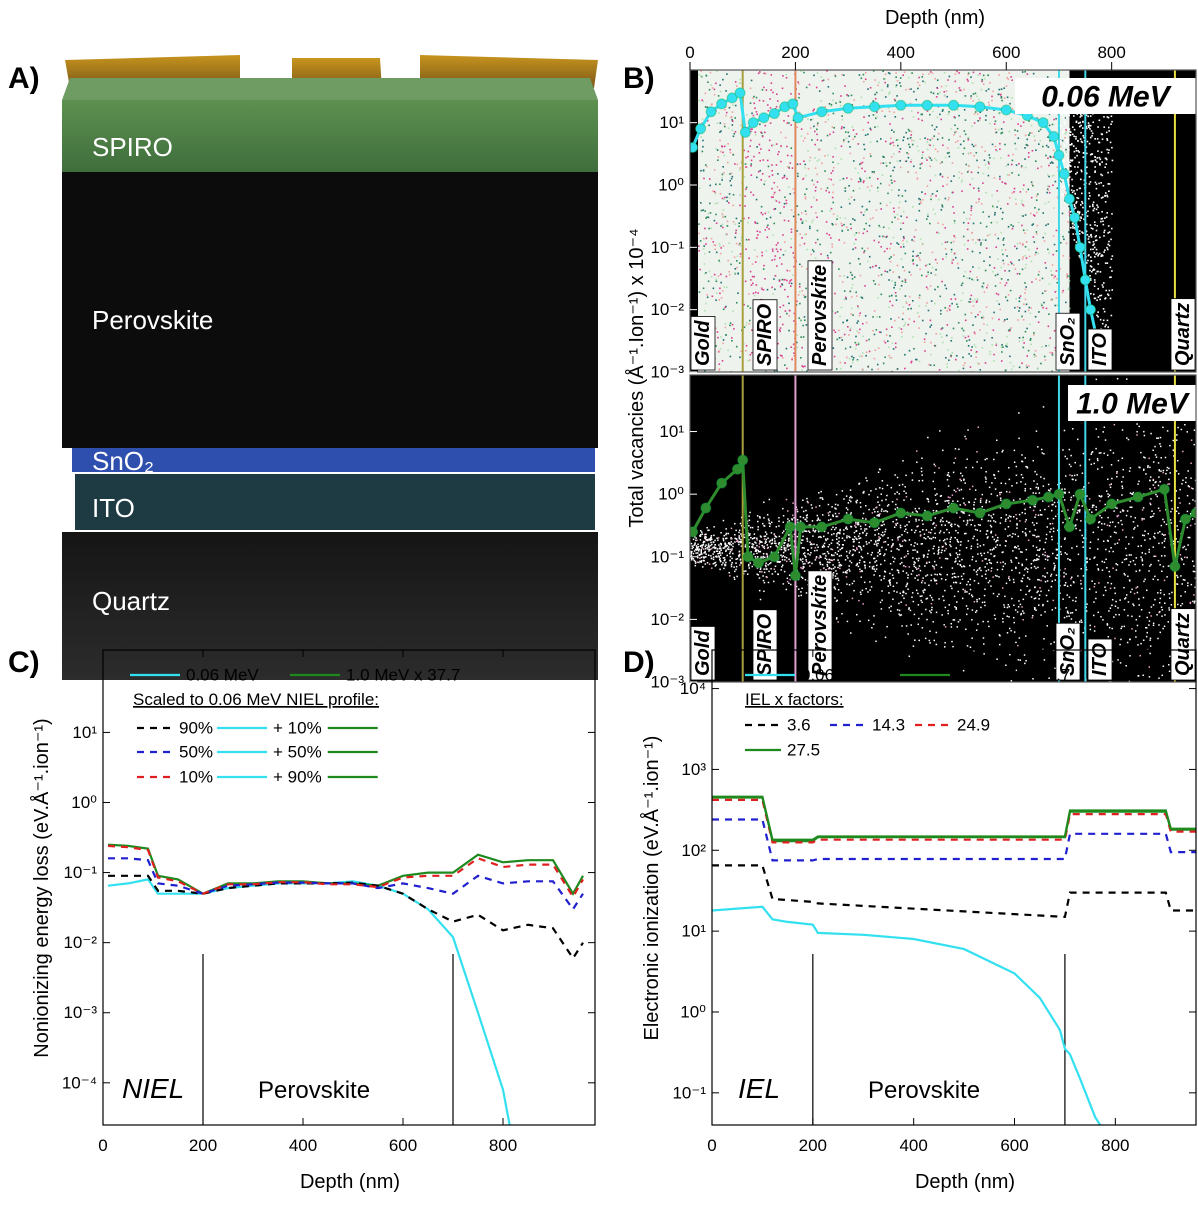 This screenshot has height=1206, width=1198. I want to click on data-point, so click(1085, 280).